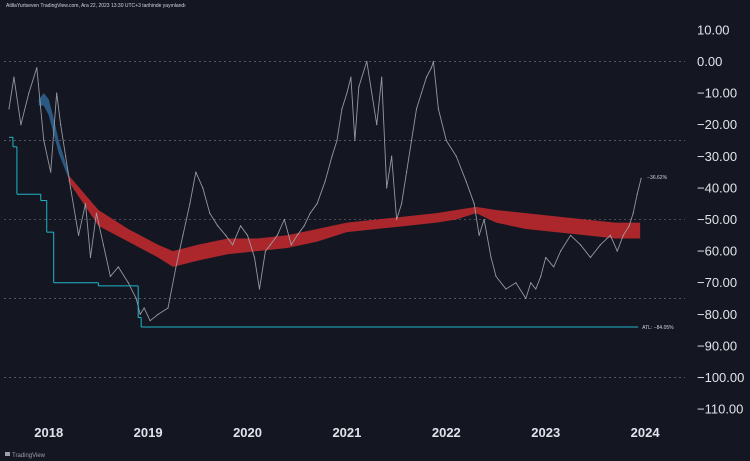  I want to click on y-tick-label: 0.00, so click(709, 61).